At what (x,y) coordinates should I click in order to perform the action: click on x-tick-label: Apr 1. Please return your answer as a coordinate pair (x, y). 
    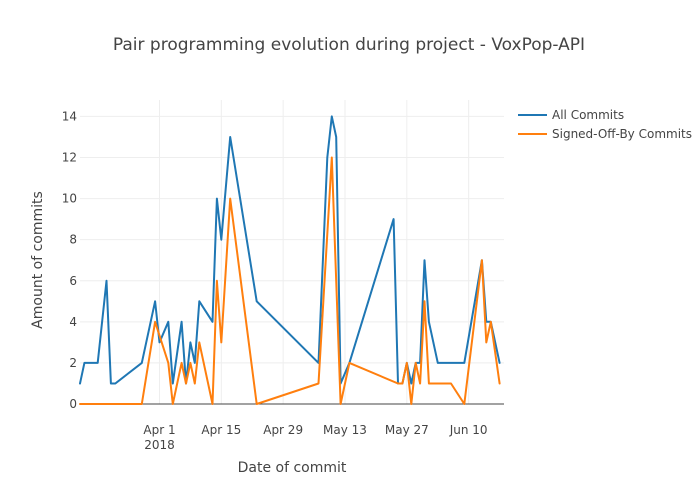
    Looking at the image, I should click on (159, 430).